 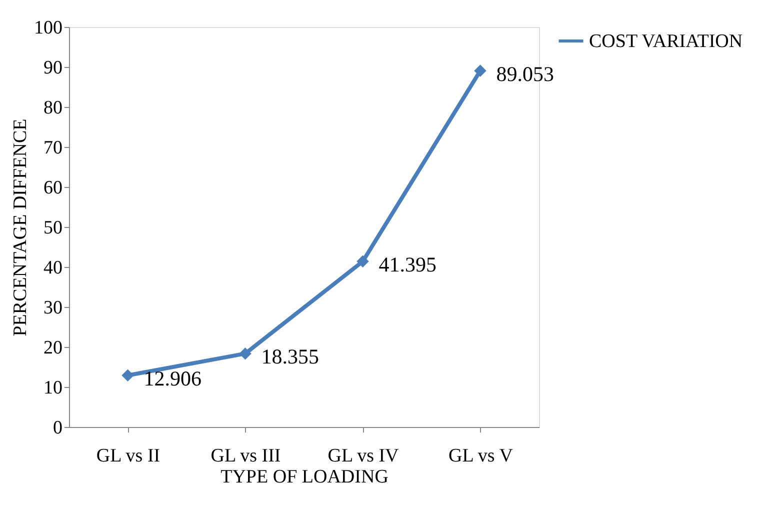 What do you see at coordinates (53, 148) in the screenshot?
I see `y-tick-label: 70` at bounding box center [53, 148].